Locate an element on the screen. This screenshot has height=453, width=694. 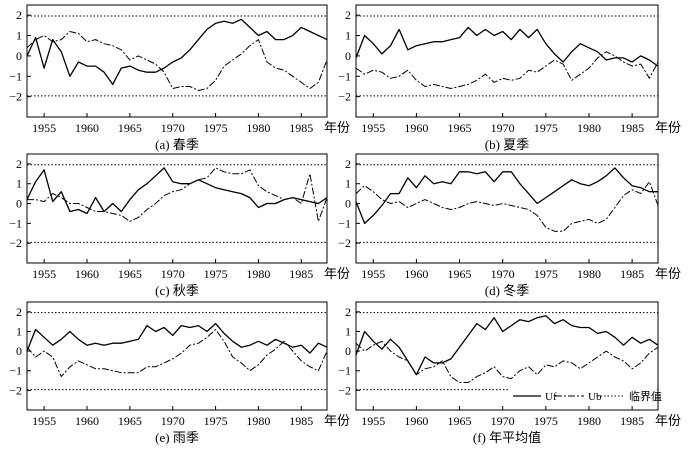
legend-label-3: 临界值 is located at coordinates (645, 396).